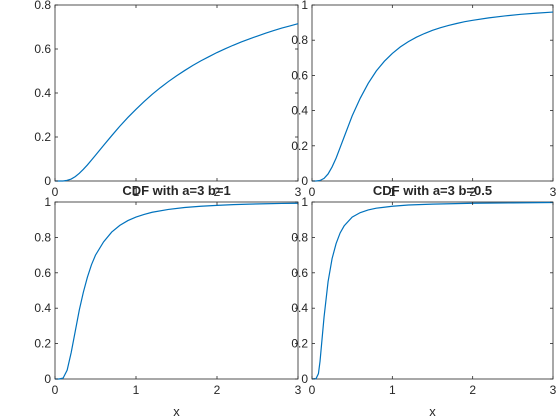 This screenshot has width=560, height=420. What do you see at coordinates (176, 190) in the screenshot?
I see `chart-title: CDF with a=3 b=1` at bounding box center [176, 190].